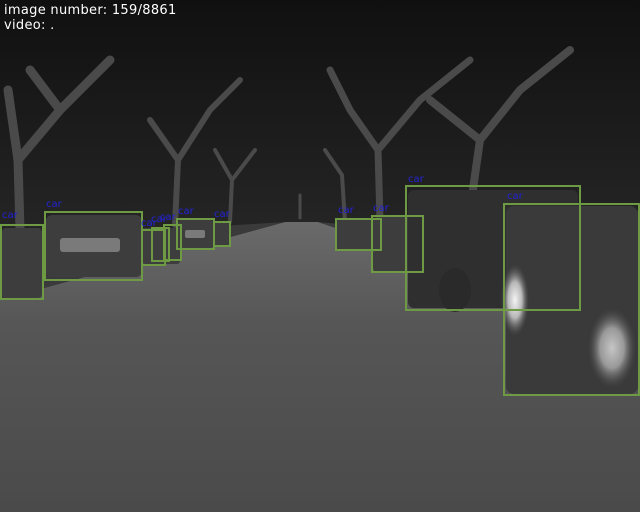 This screenshot has width=640, height=512. What do you see at coordinates (52, 25) in the screenshot?
I see `video-value: .` at bounding box center [52, 25].